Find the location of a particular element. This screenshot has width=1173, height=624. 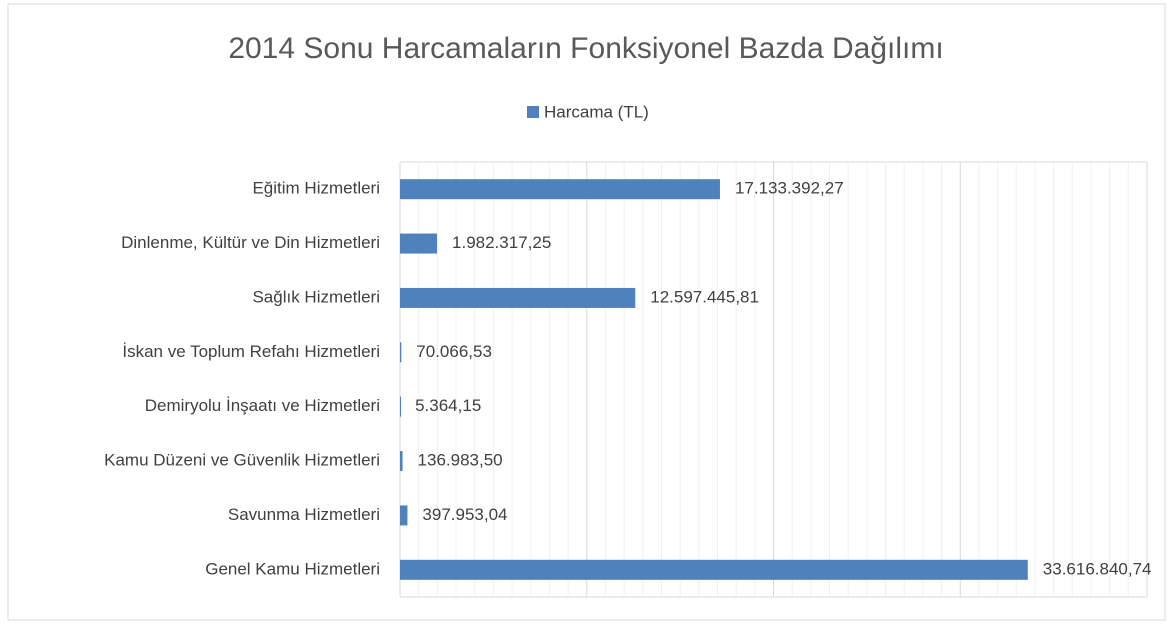

y-tick-label: Demiryolu İnşaatı ve Hizmetleri is located at coordinates (262, 405).